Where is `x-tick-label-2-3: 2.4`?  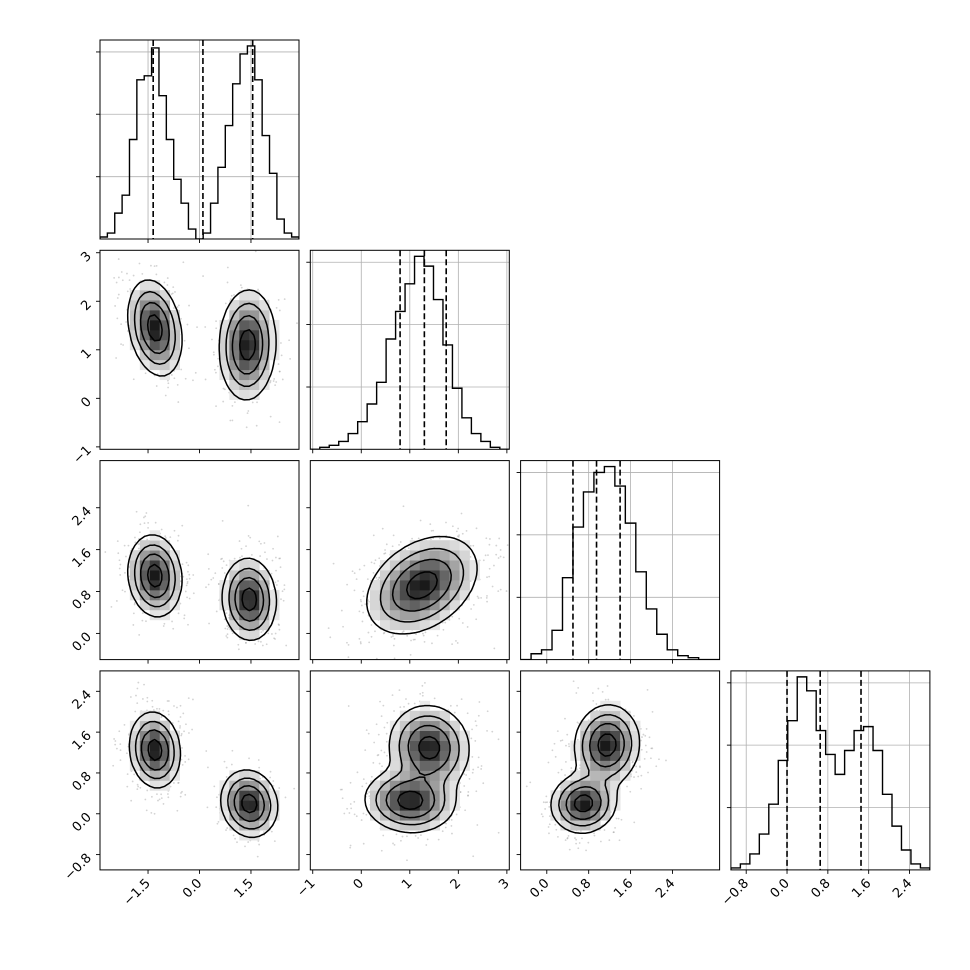 x-tick-label-2-3: 2.4 is located at coordinates (665, 888).